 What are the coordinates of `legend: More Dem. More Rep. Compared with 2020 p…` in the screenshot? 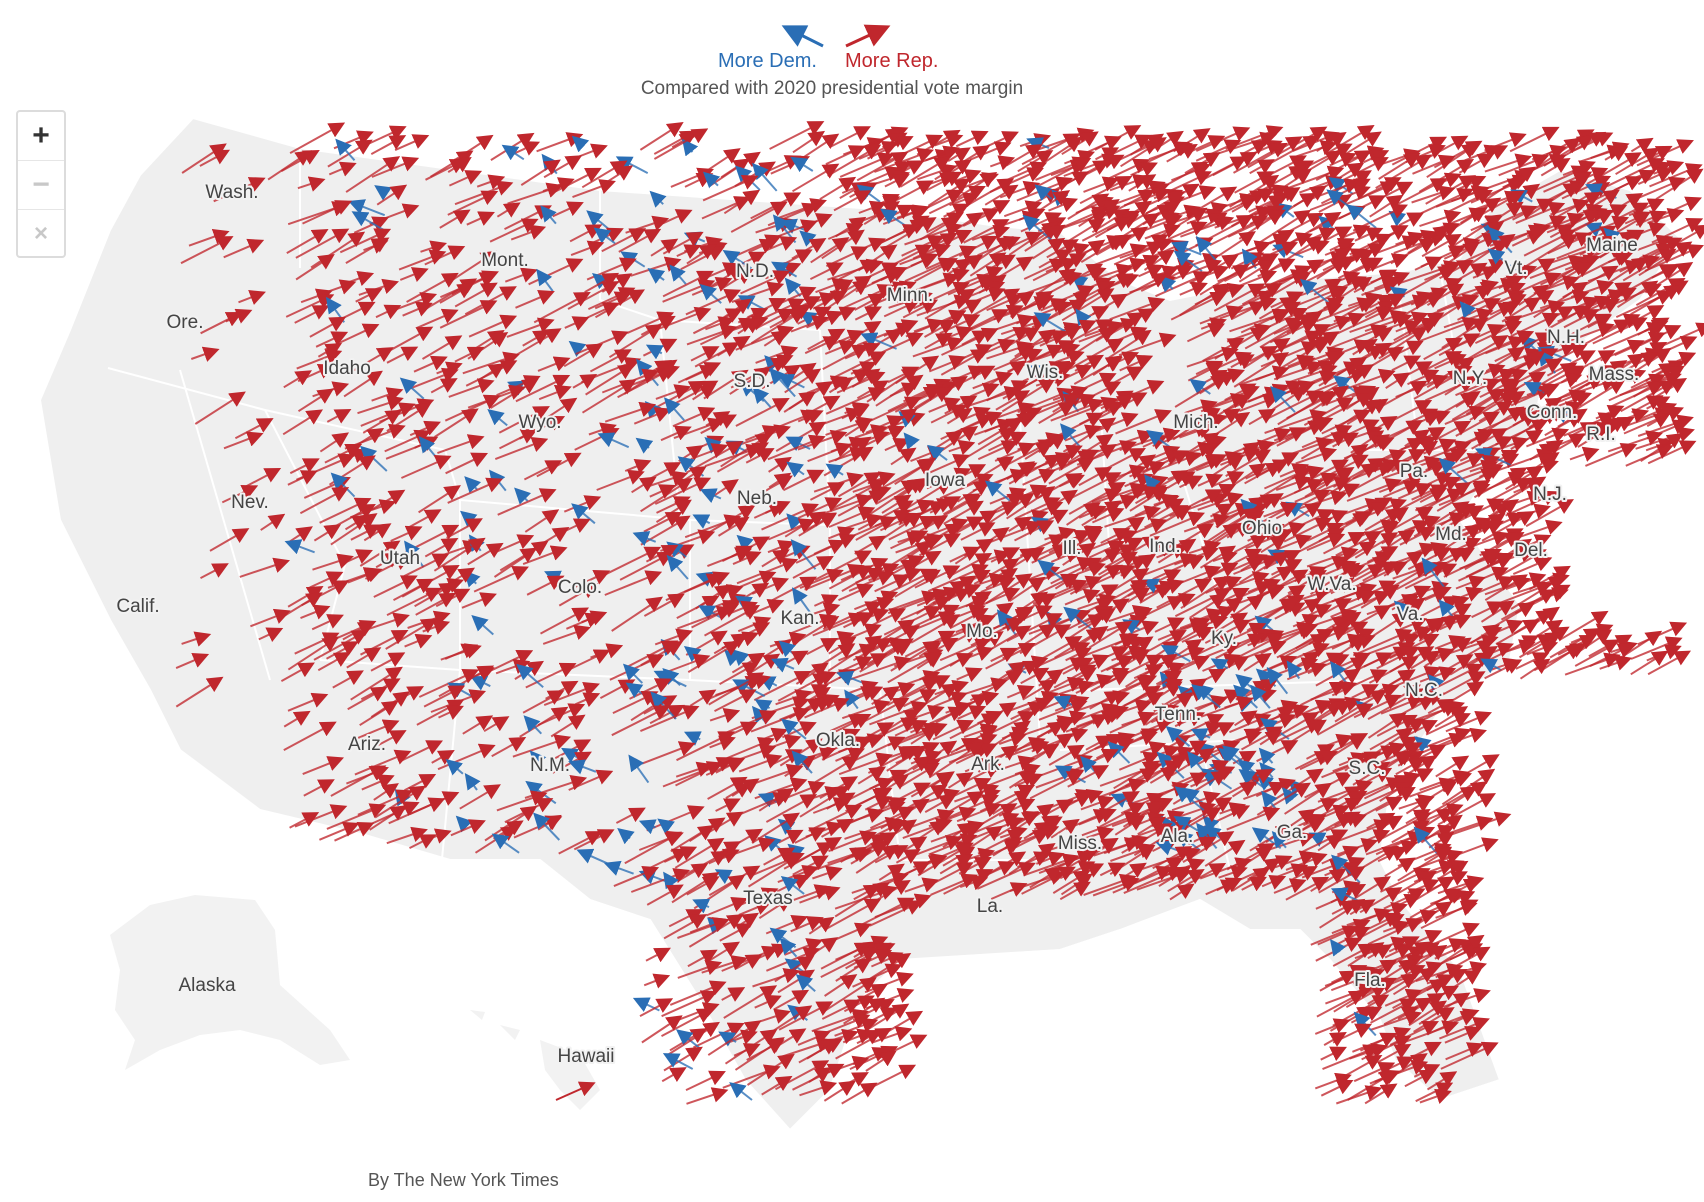 It's located at (852, 55).